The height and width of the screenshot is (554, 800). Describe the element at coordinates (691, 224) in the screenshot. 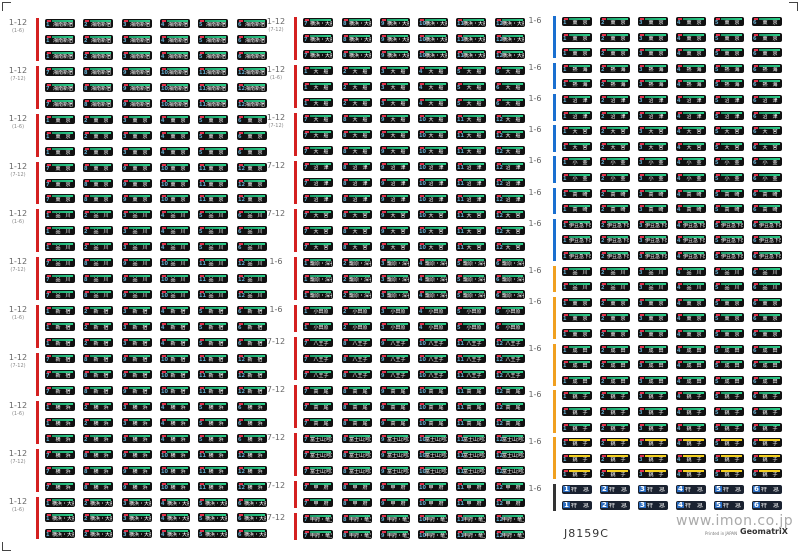

I see `destination-decal: 4伊豆急下田` at that location.